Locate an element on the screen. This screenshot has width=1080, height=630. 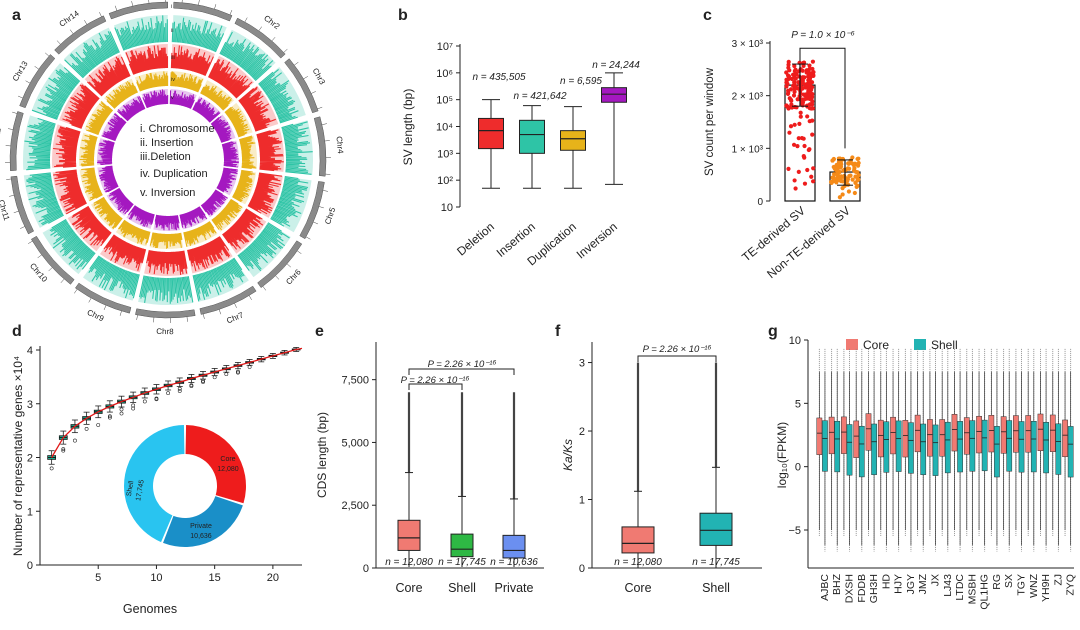
x-tick-label: WNZ is located at coordinates (1034, 585).